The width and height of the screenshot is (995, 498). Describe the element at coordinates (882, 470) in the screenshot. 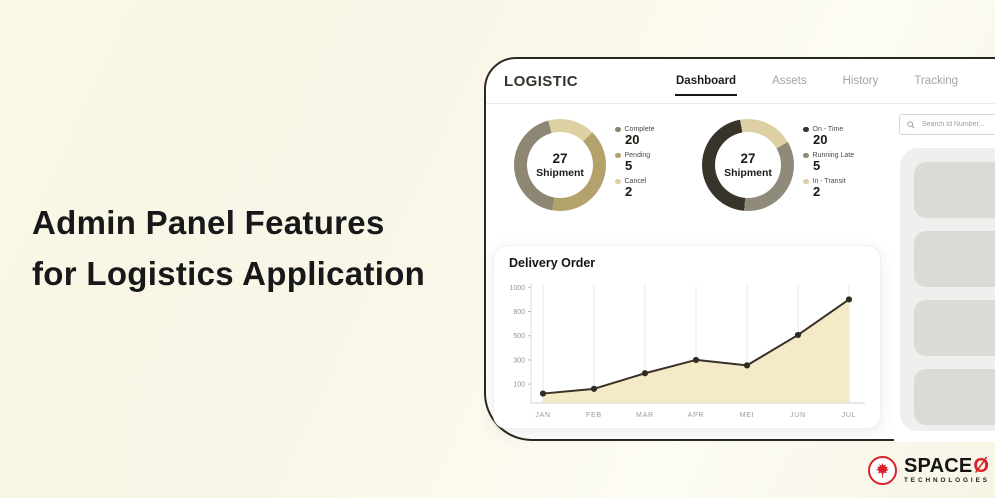

I see `maple-leaf-icon` at that location.